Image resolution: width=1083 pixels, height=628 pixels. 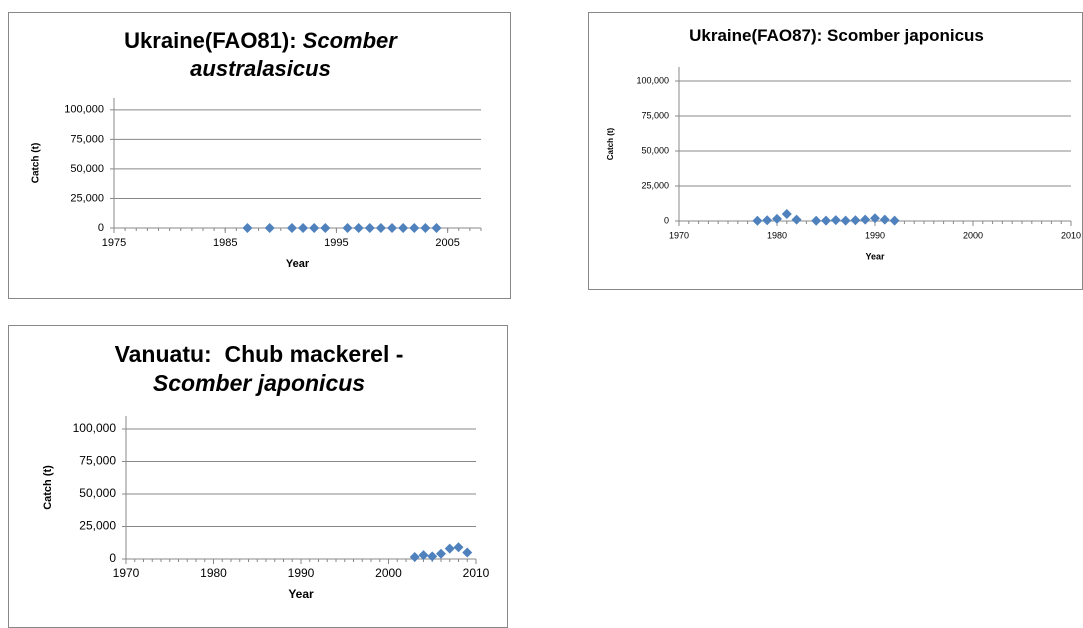 What do you see at coordinates (336, 243) in the screenshot?
I see `x-tick-label: 1995` at bounding box center [336, 243].